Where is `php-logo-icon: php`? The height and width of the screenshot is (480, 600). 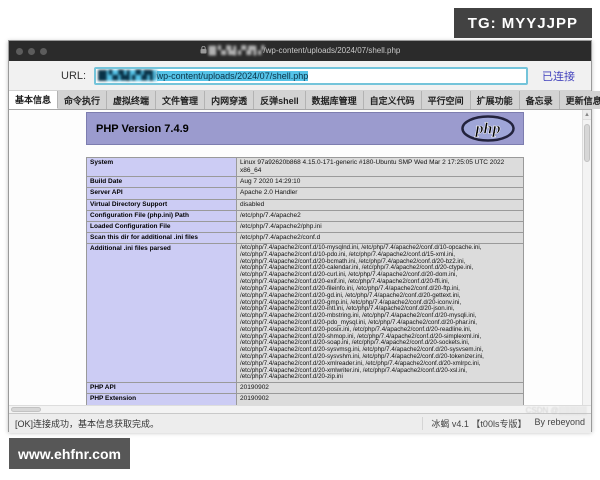
php-logo-icon: php is located at coordinates (488, 128).